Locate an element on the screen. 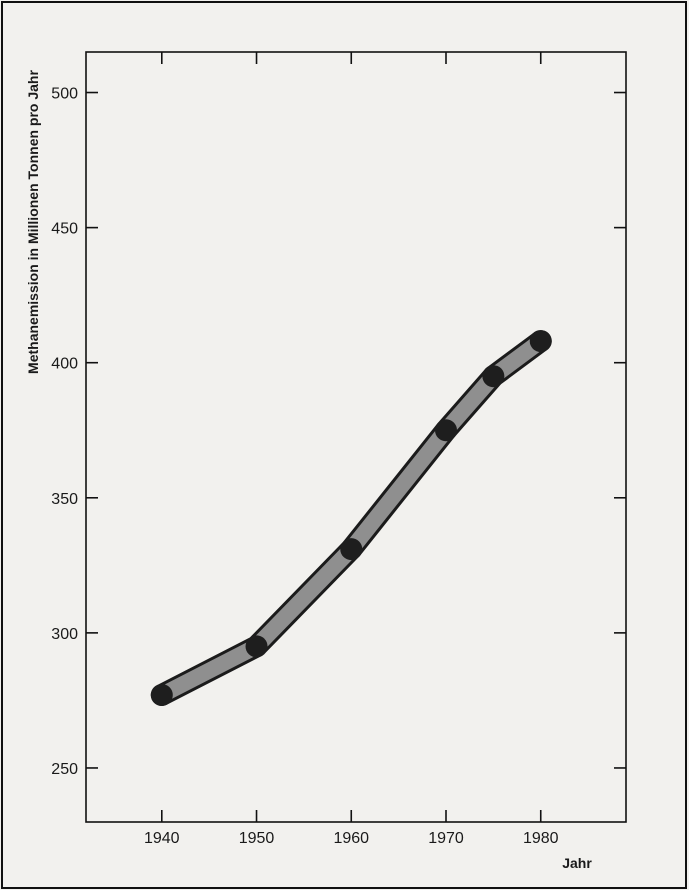 The image size is (689, 890). y-tick-label: 400 is located at coordinates (64, 364).